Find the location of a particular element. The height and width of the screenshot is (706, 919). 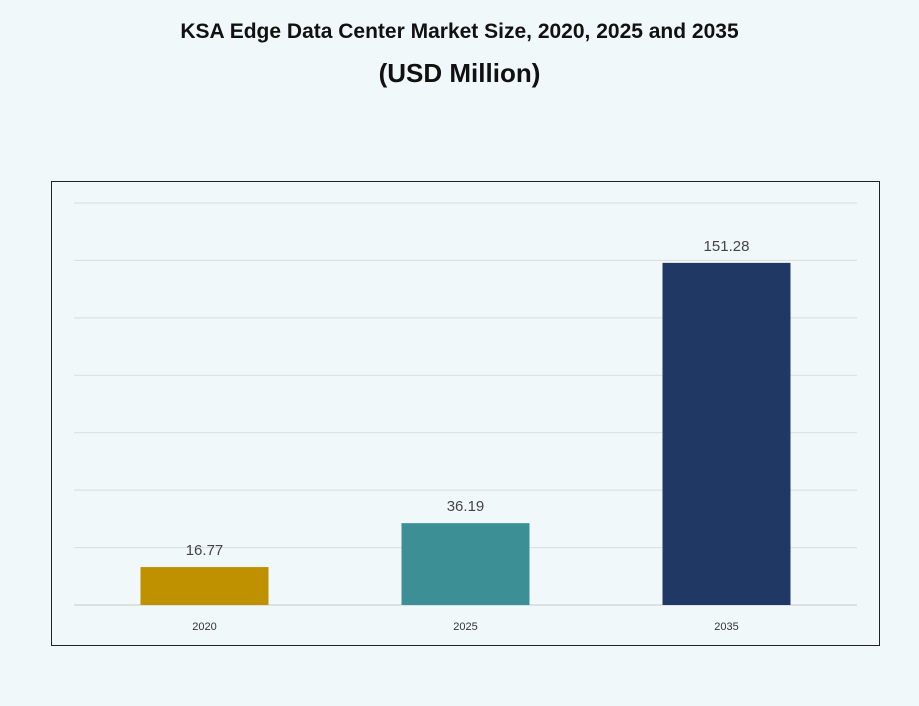

x-tick-label: 2020 is located at coordinates (204, 627).